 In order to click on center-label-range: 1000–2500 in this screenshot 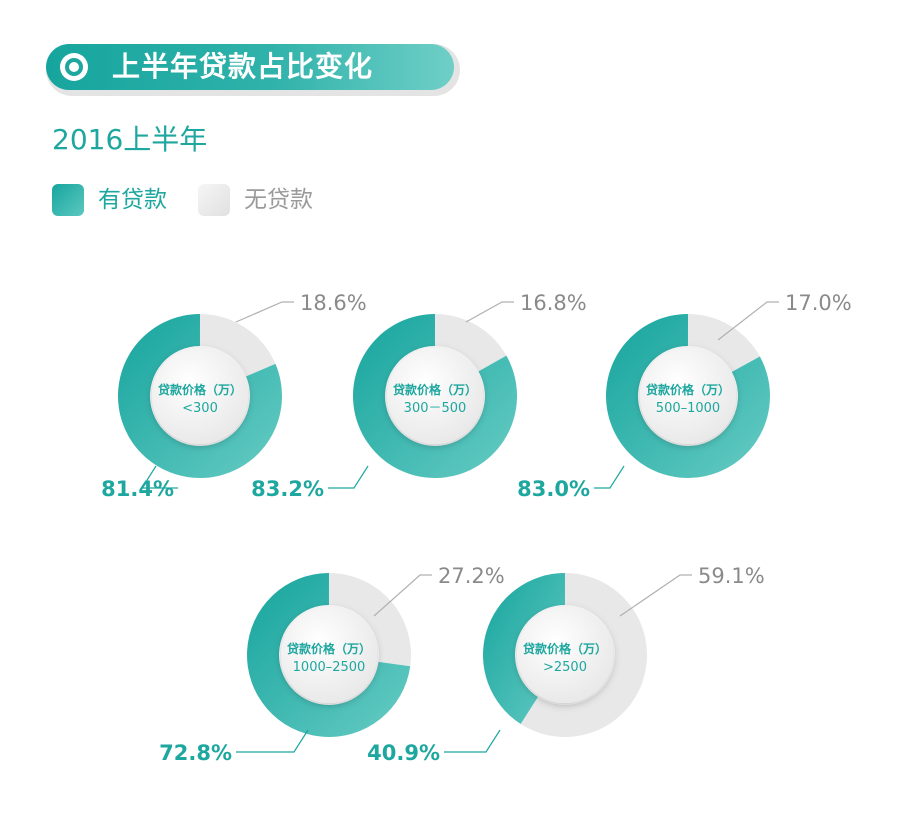, I will do `click(329, 667)`.